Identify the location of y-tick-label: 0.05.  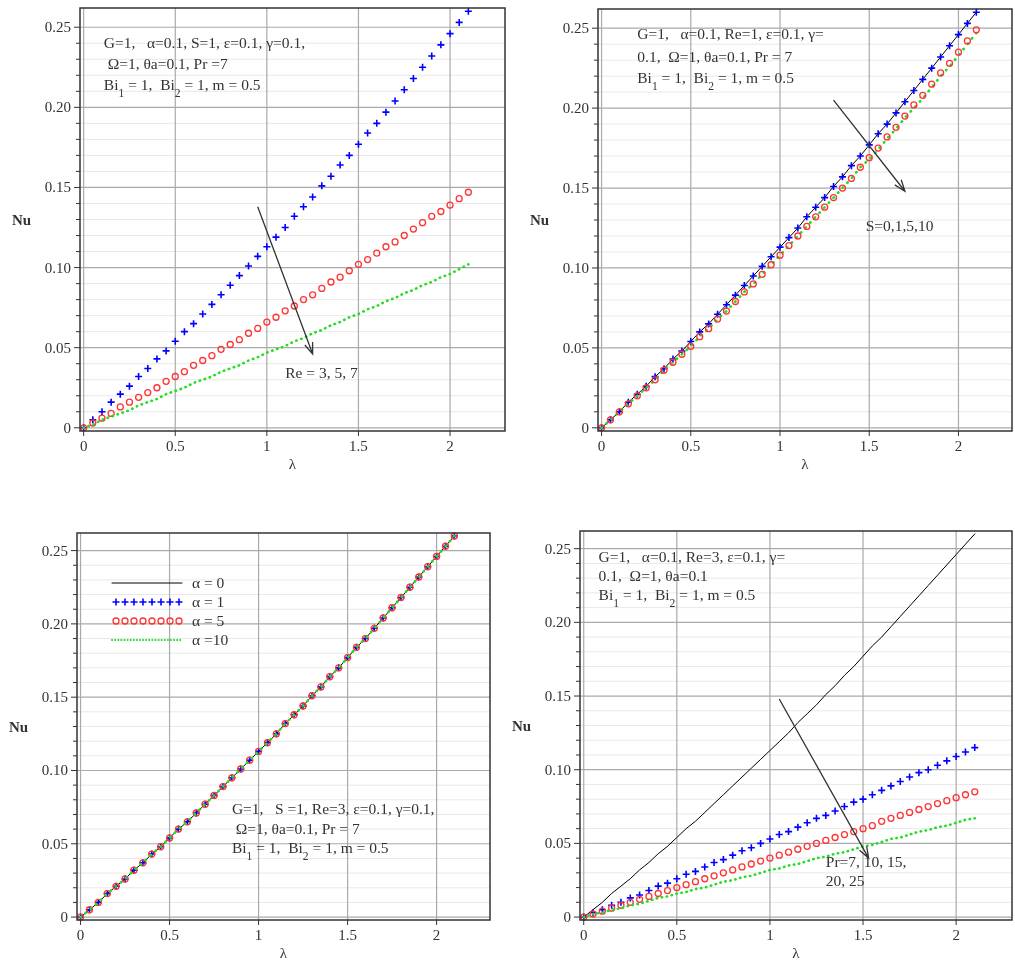
(575, 347).